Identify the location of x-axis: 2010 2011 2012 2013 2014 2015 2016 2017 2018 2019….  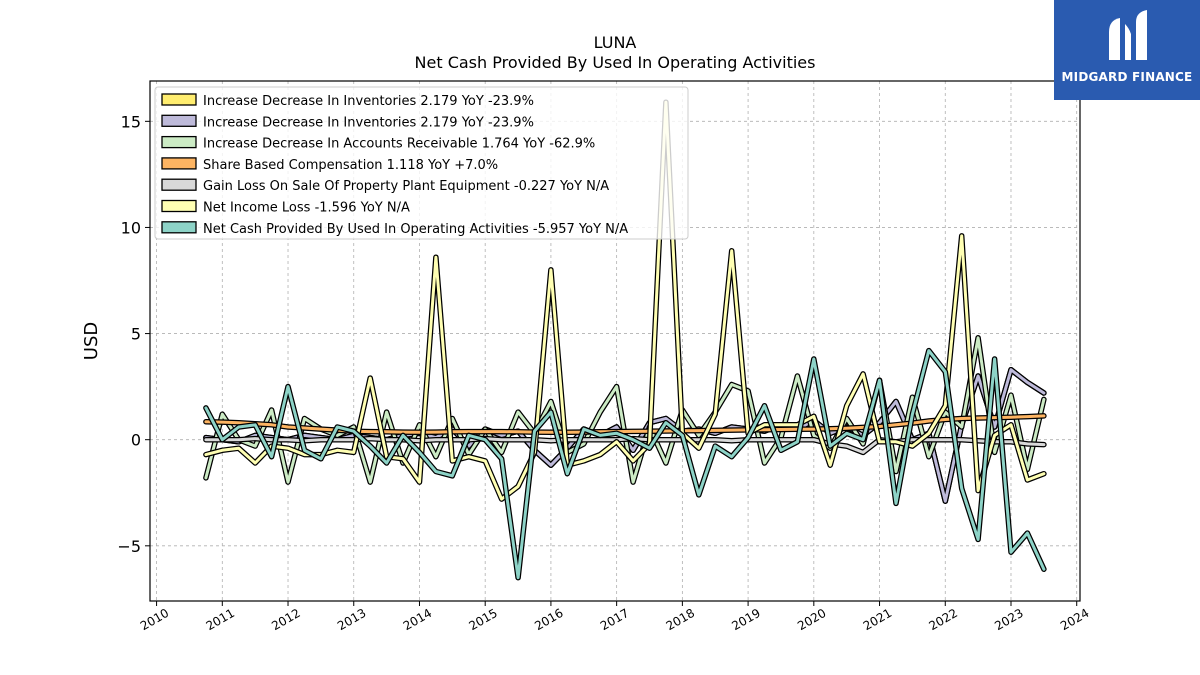
(614, 617).